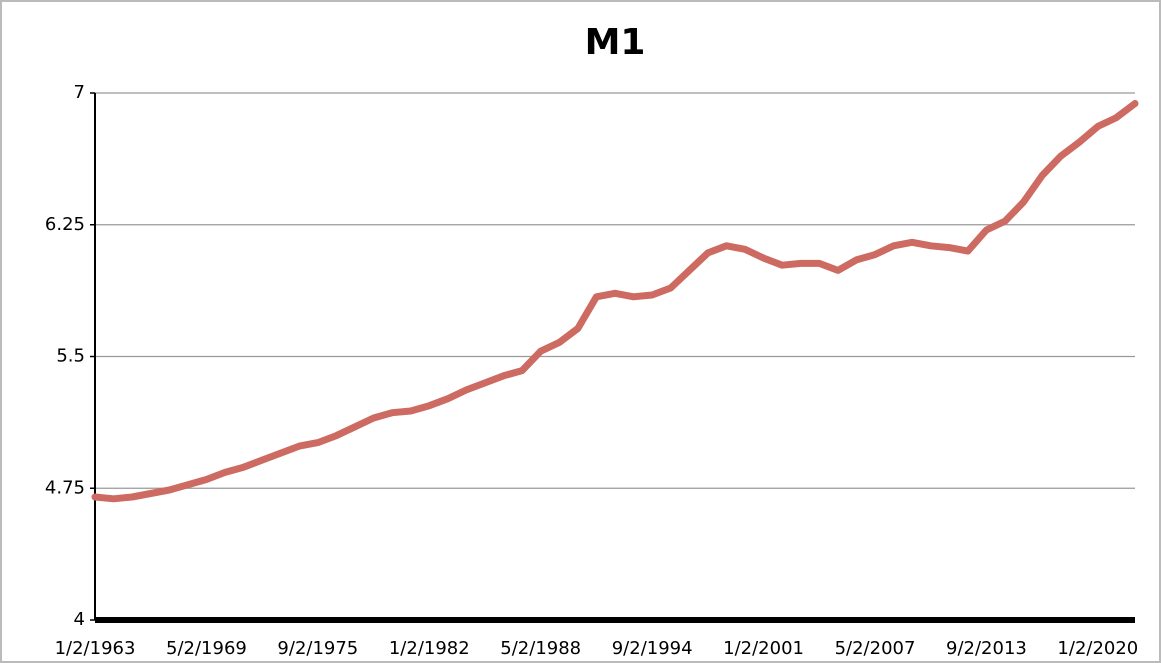 The width and height of the screenshot is (1161, 663). What do you see at coordinates (615, 42) in the screenshot?
I see `chart-title: M1` at bounding box center [615, 42].